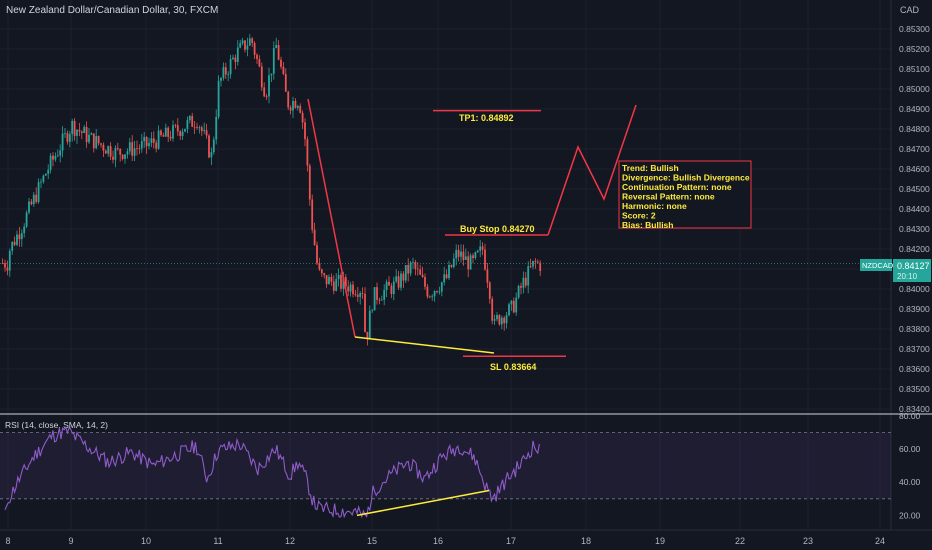  What do you see at coordinates (497, 229) in the screenshot?
I see `buy-stop-label: Buy Stop 0.84270` at bounding box center [497, 229].